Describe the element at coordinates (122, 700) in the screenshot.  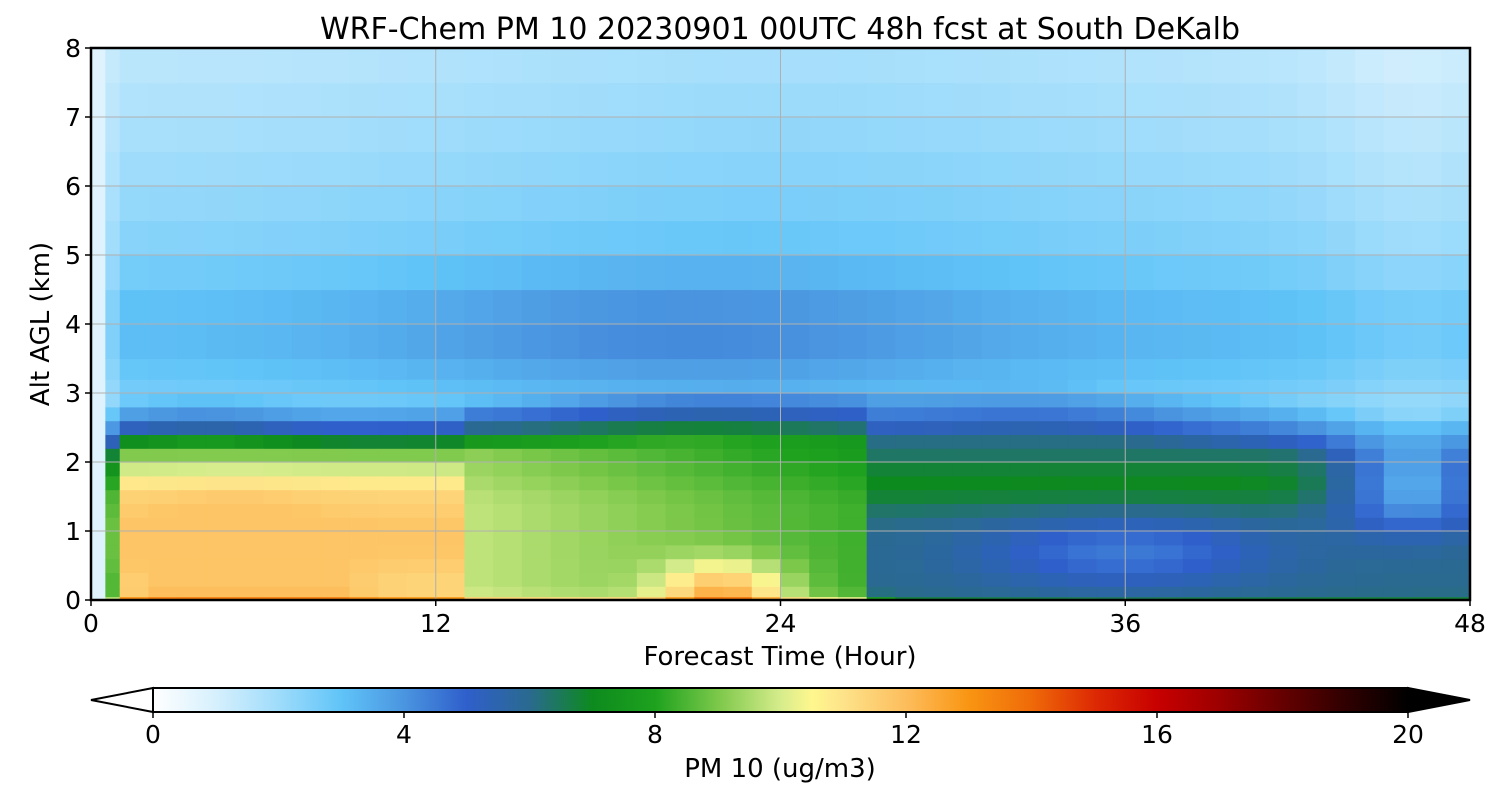
I see `colorbar-low-extension` at that location.